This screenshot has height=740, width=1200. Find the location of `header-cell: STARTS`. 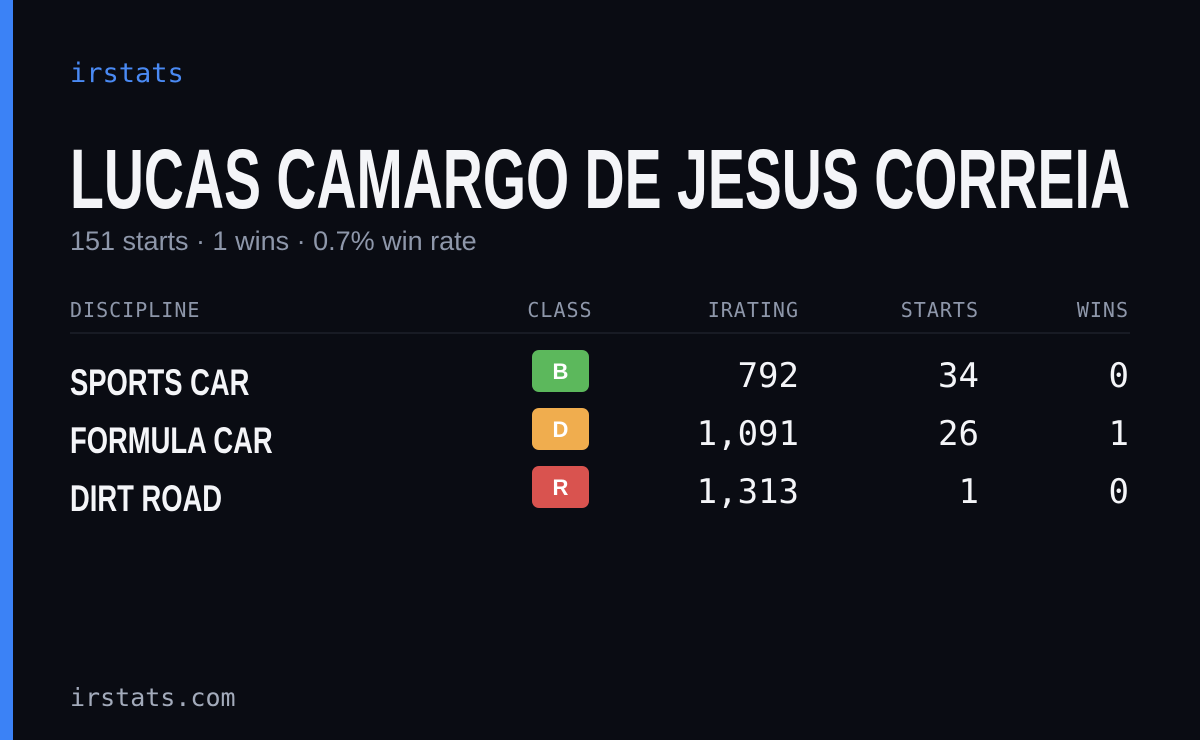

header-cell: STARTS is located at coordinates (940, 310).